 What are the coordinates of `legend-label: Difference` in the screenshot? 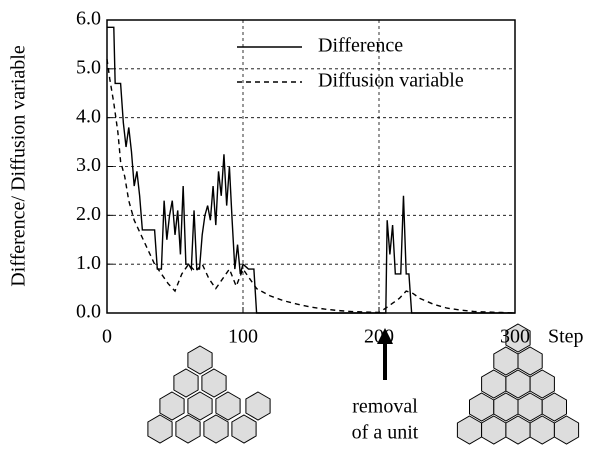 It's located at (360, 46).